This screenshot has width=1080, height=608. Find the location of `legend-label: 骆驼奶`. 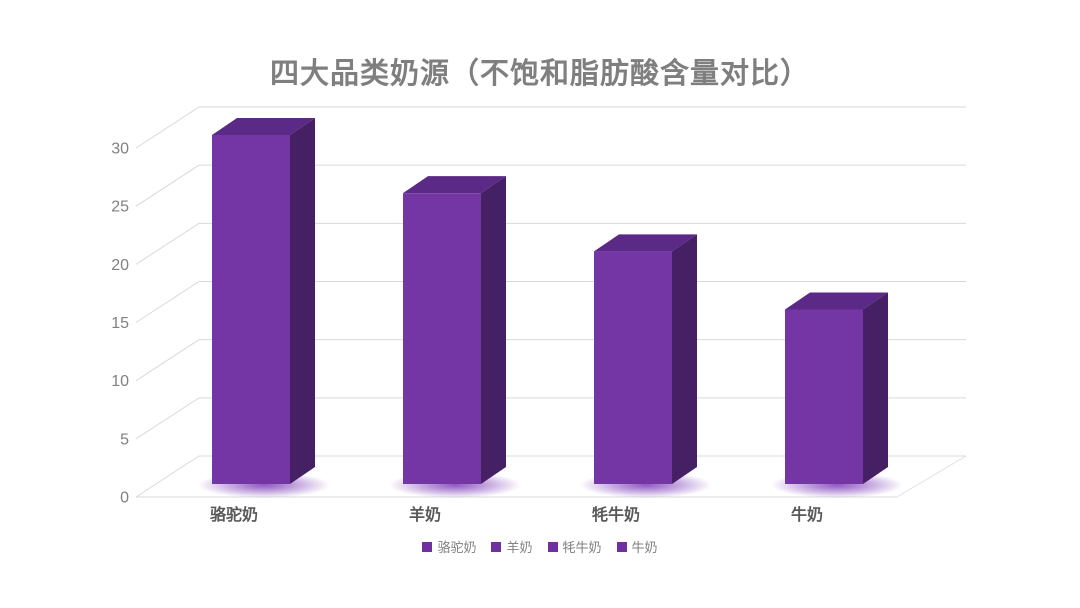

legend-label: 骆驼奶 is located at coordinates (457, 547).